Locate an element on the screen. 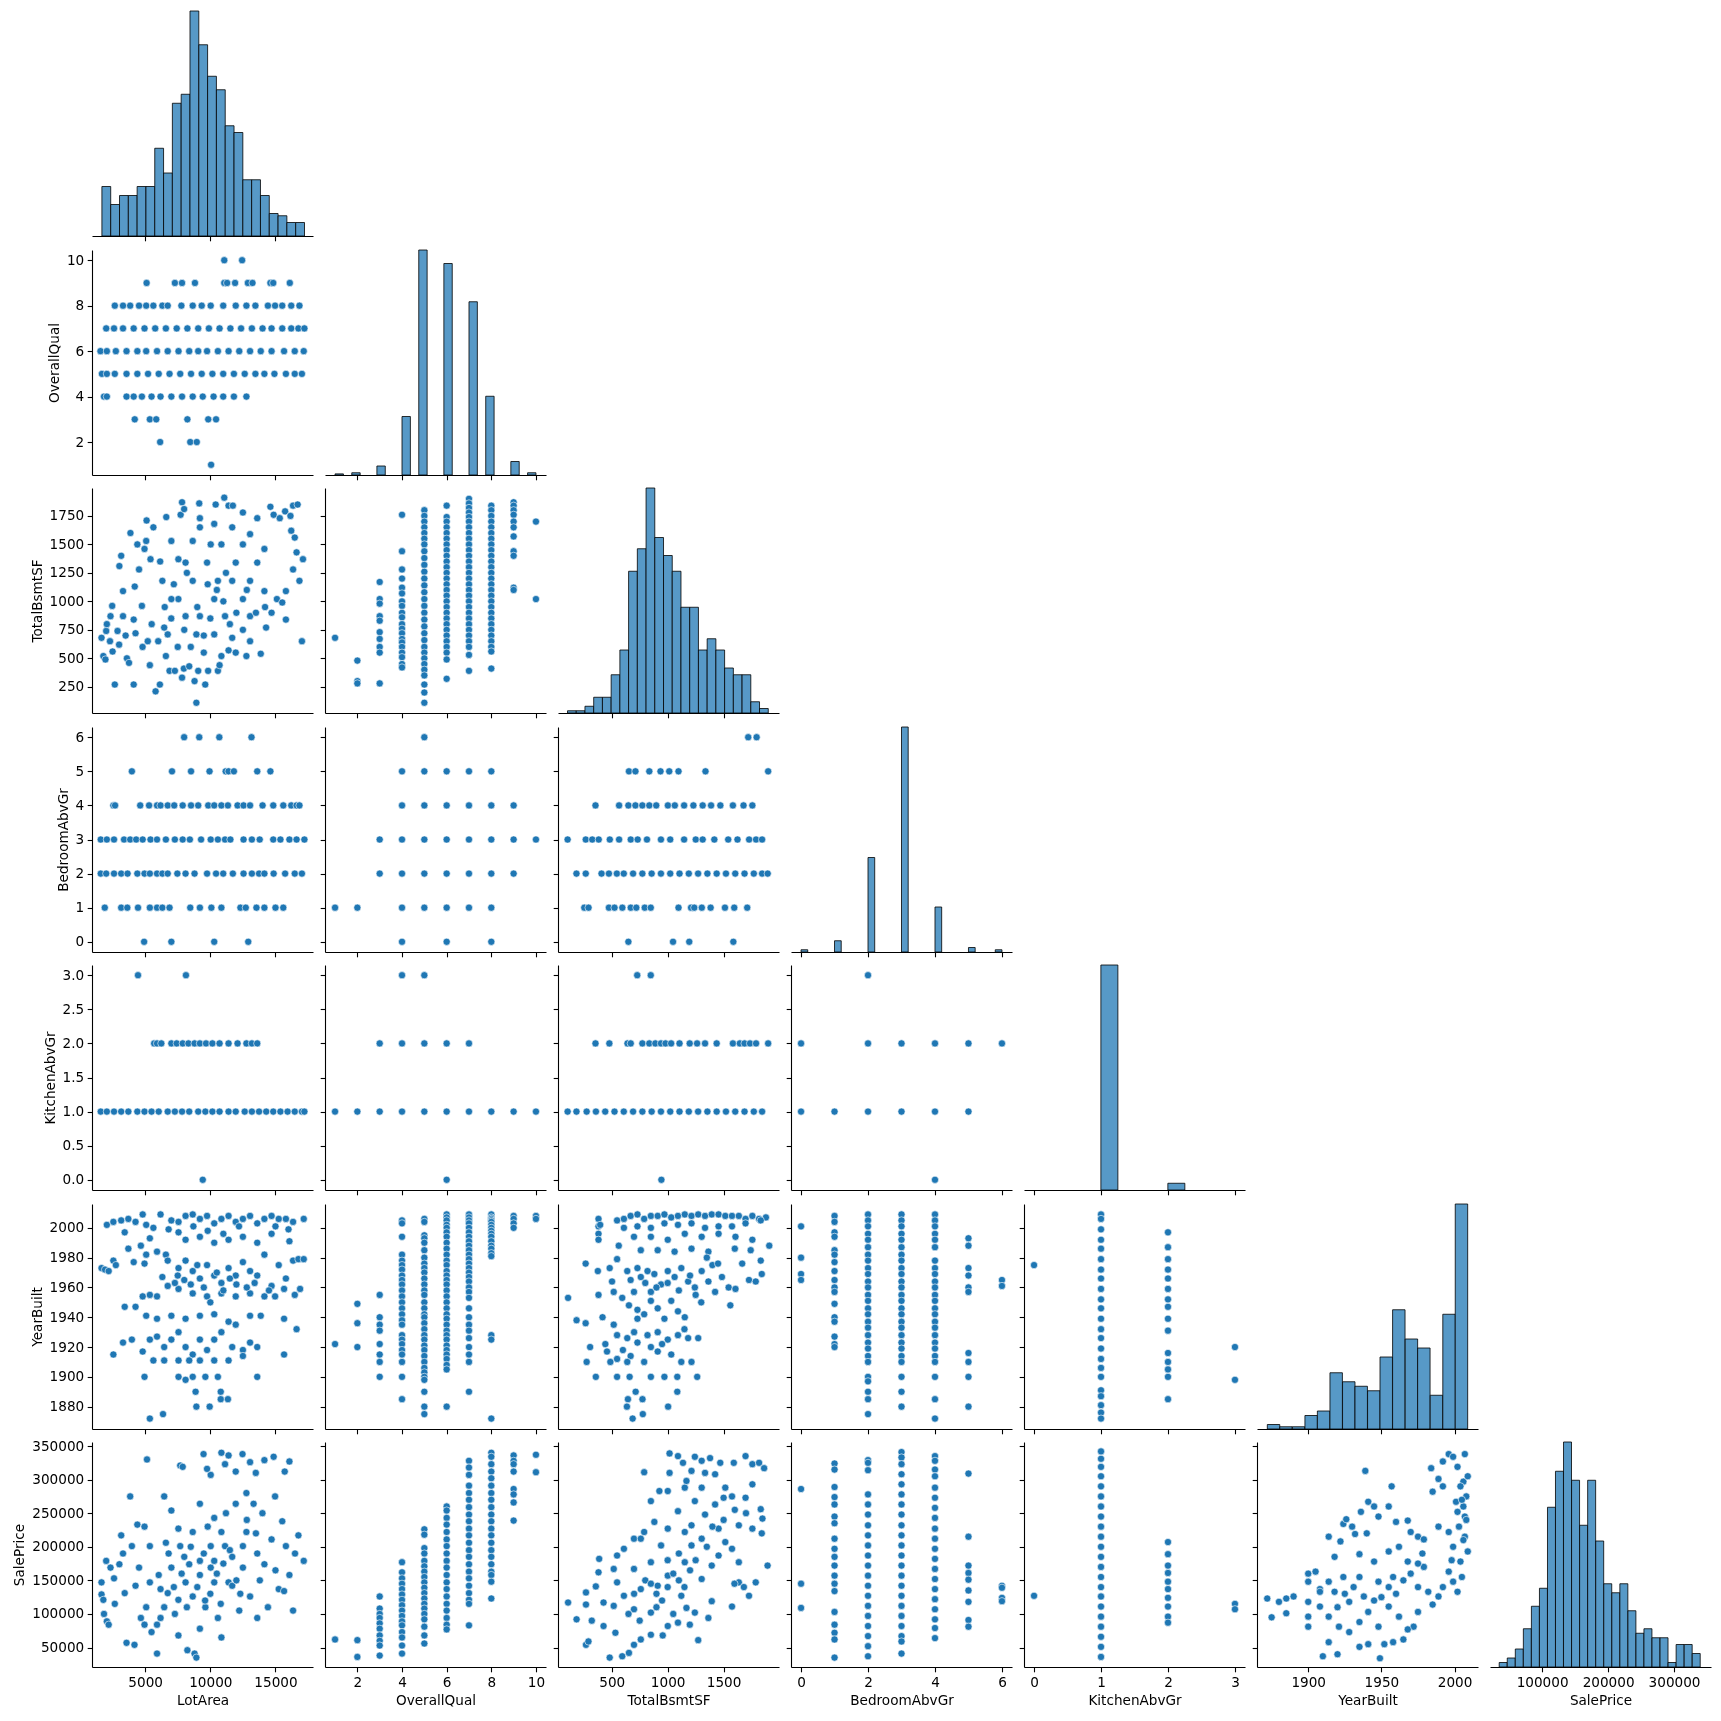 This screenshot has height=1721, width=1721. y-tick-label: 750 is located at coordinates (71, 629).